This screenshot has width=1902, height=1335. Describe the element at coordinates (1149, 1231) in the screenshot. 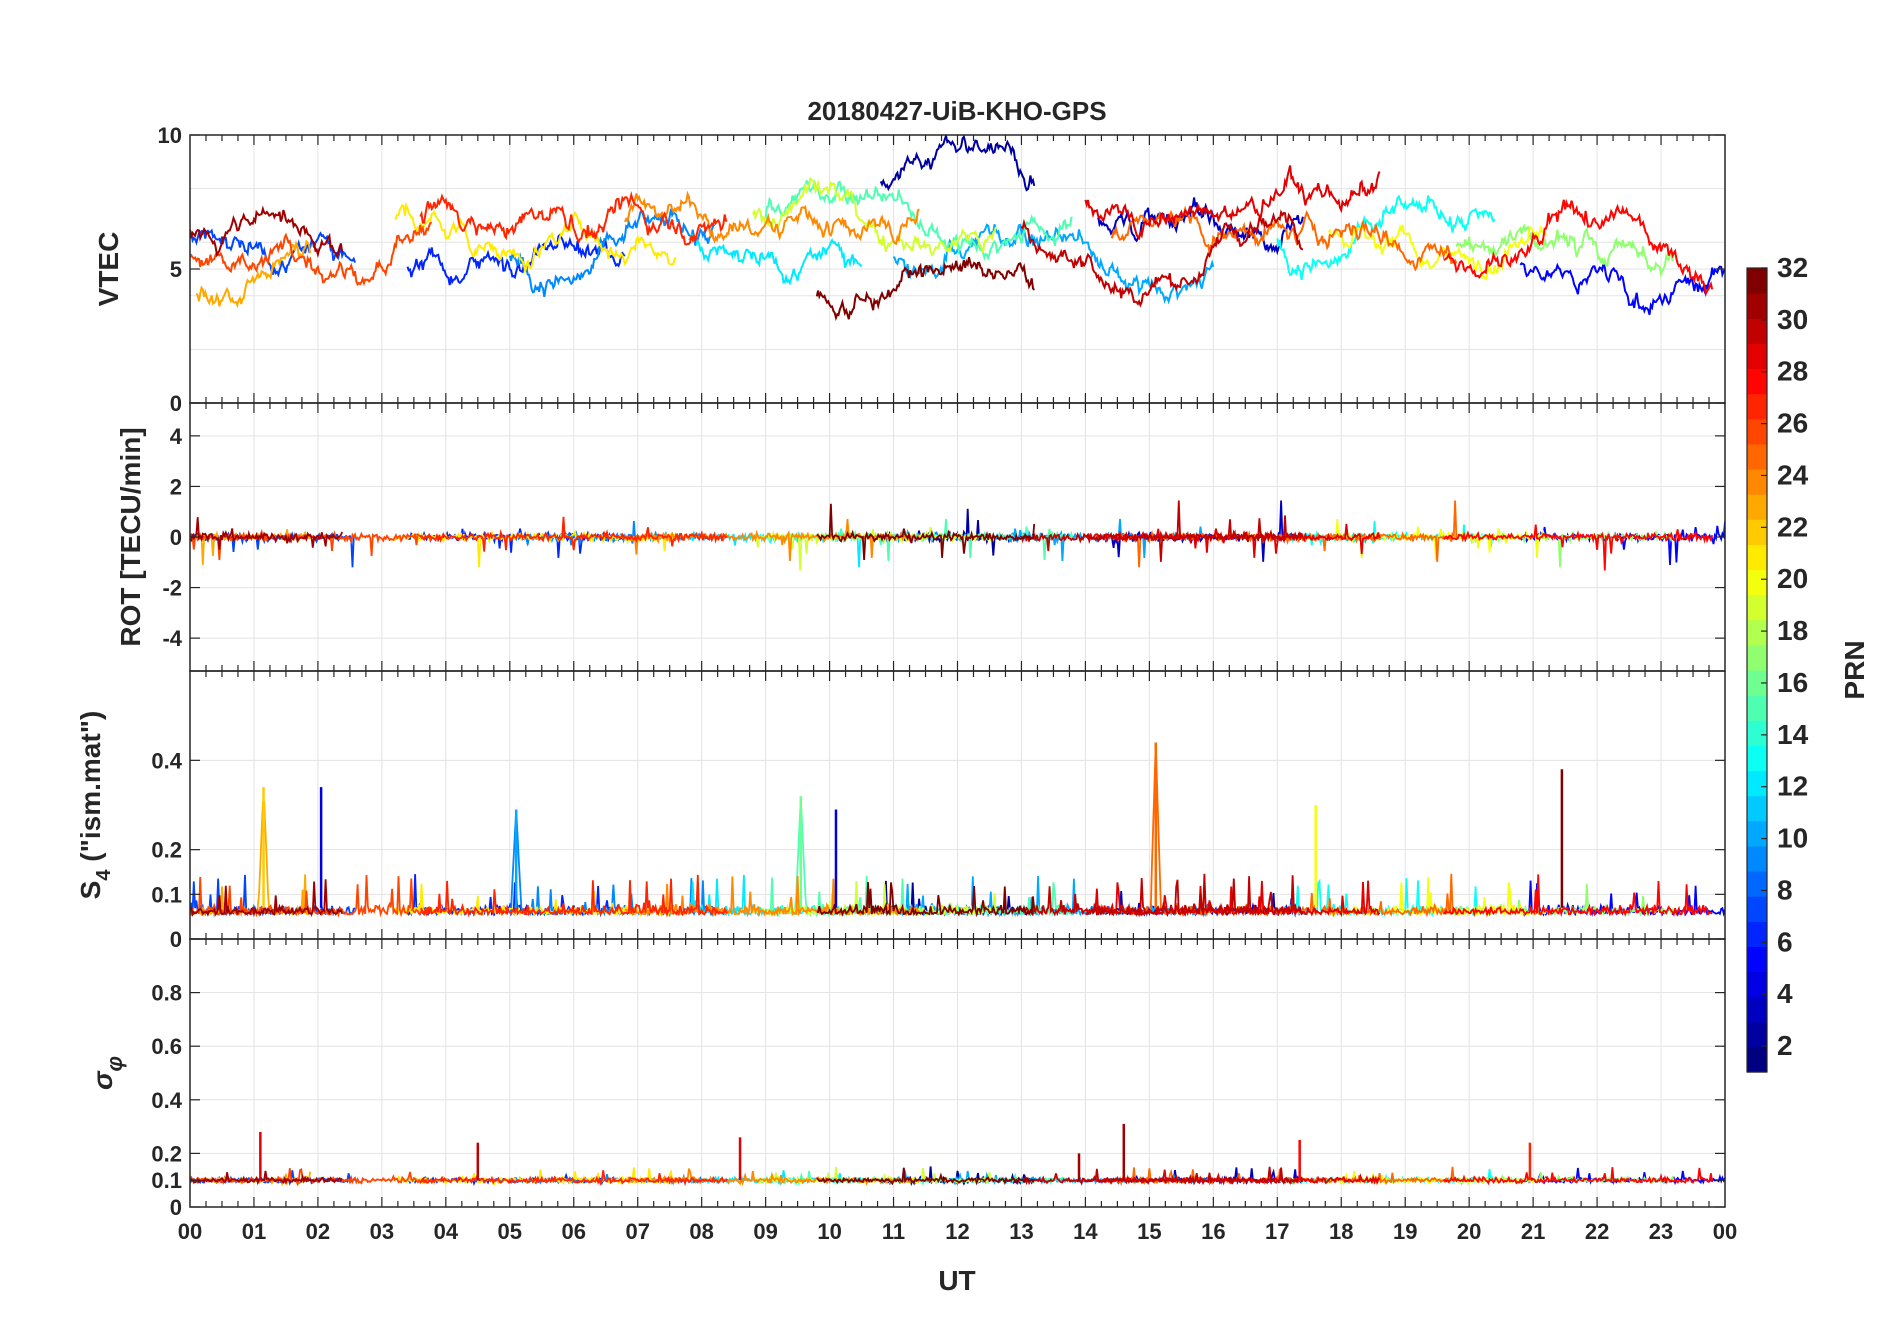

I see `x-tick-label: 15` at that location.